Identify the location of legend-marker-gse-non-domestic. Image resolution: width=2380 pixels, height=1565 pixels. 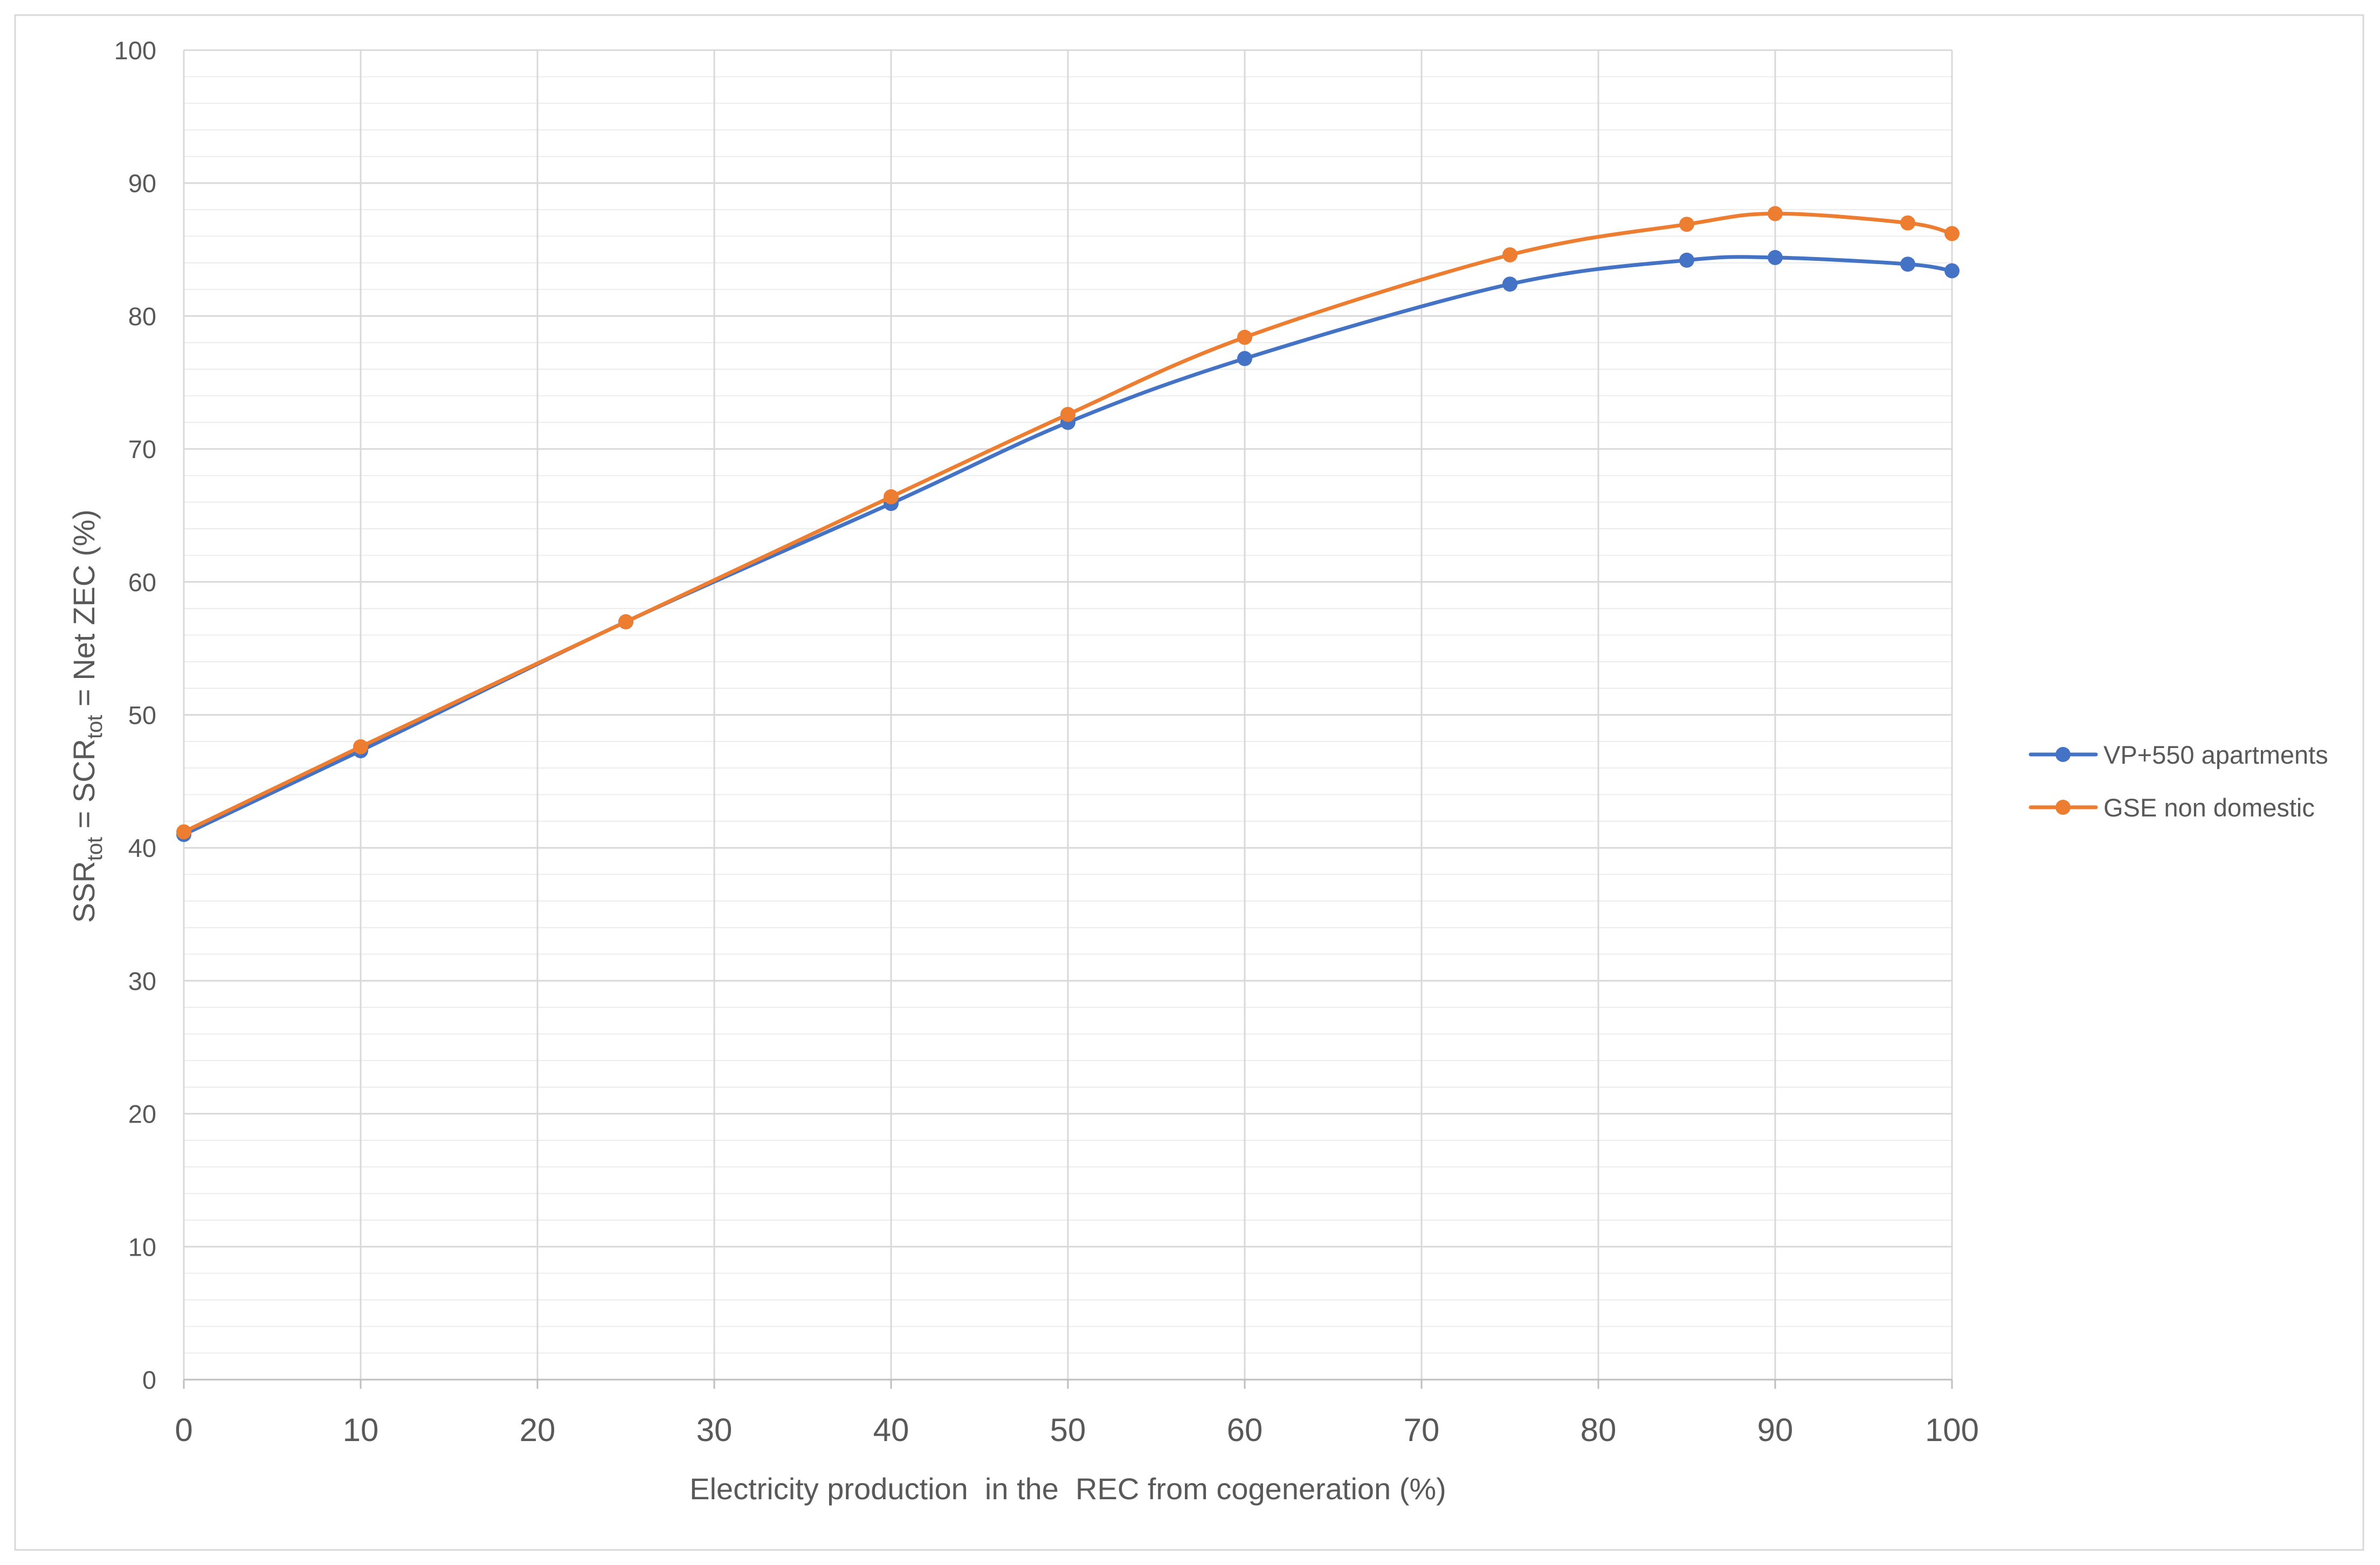
(2063, 808).